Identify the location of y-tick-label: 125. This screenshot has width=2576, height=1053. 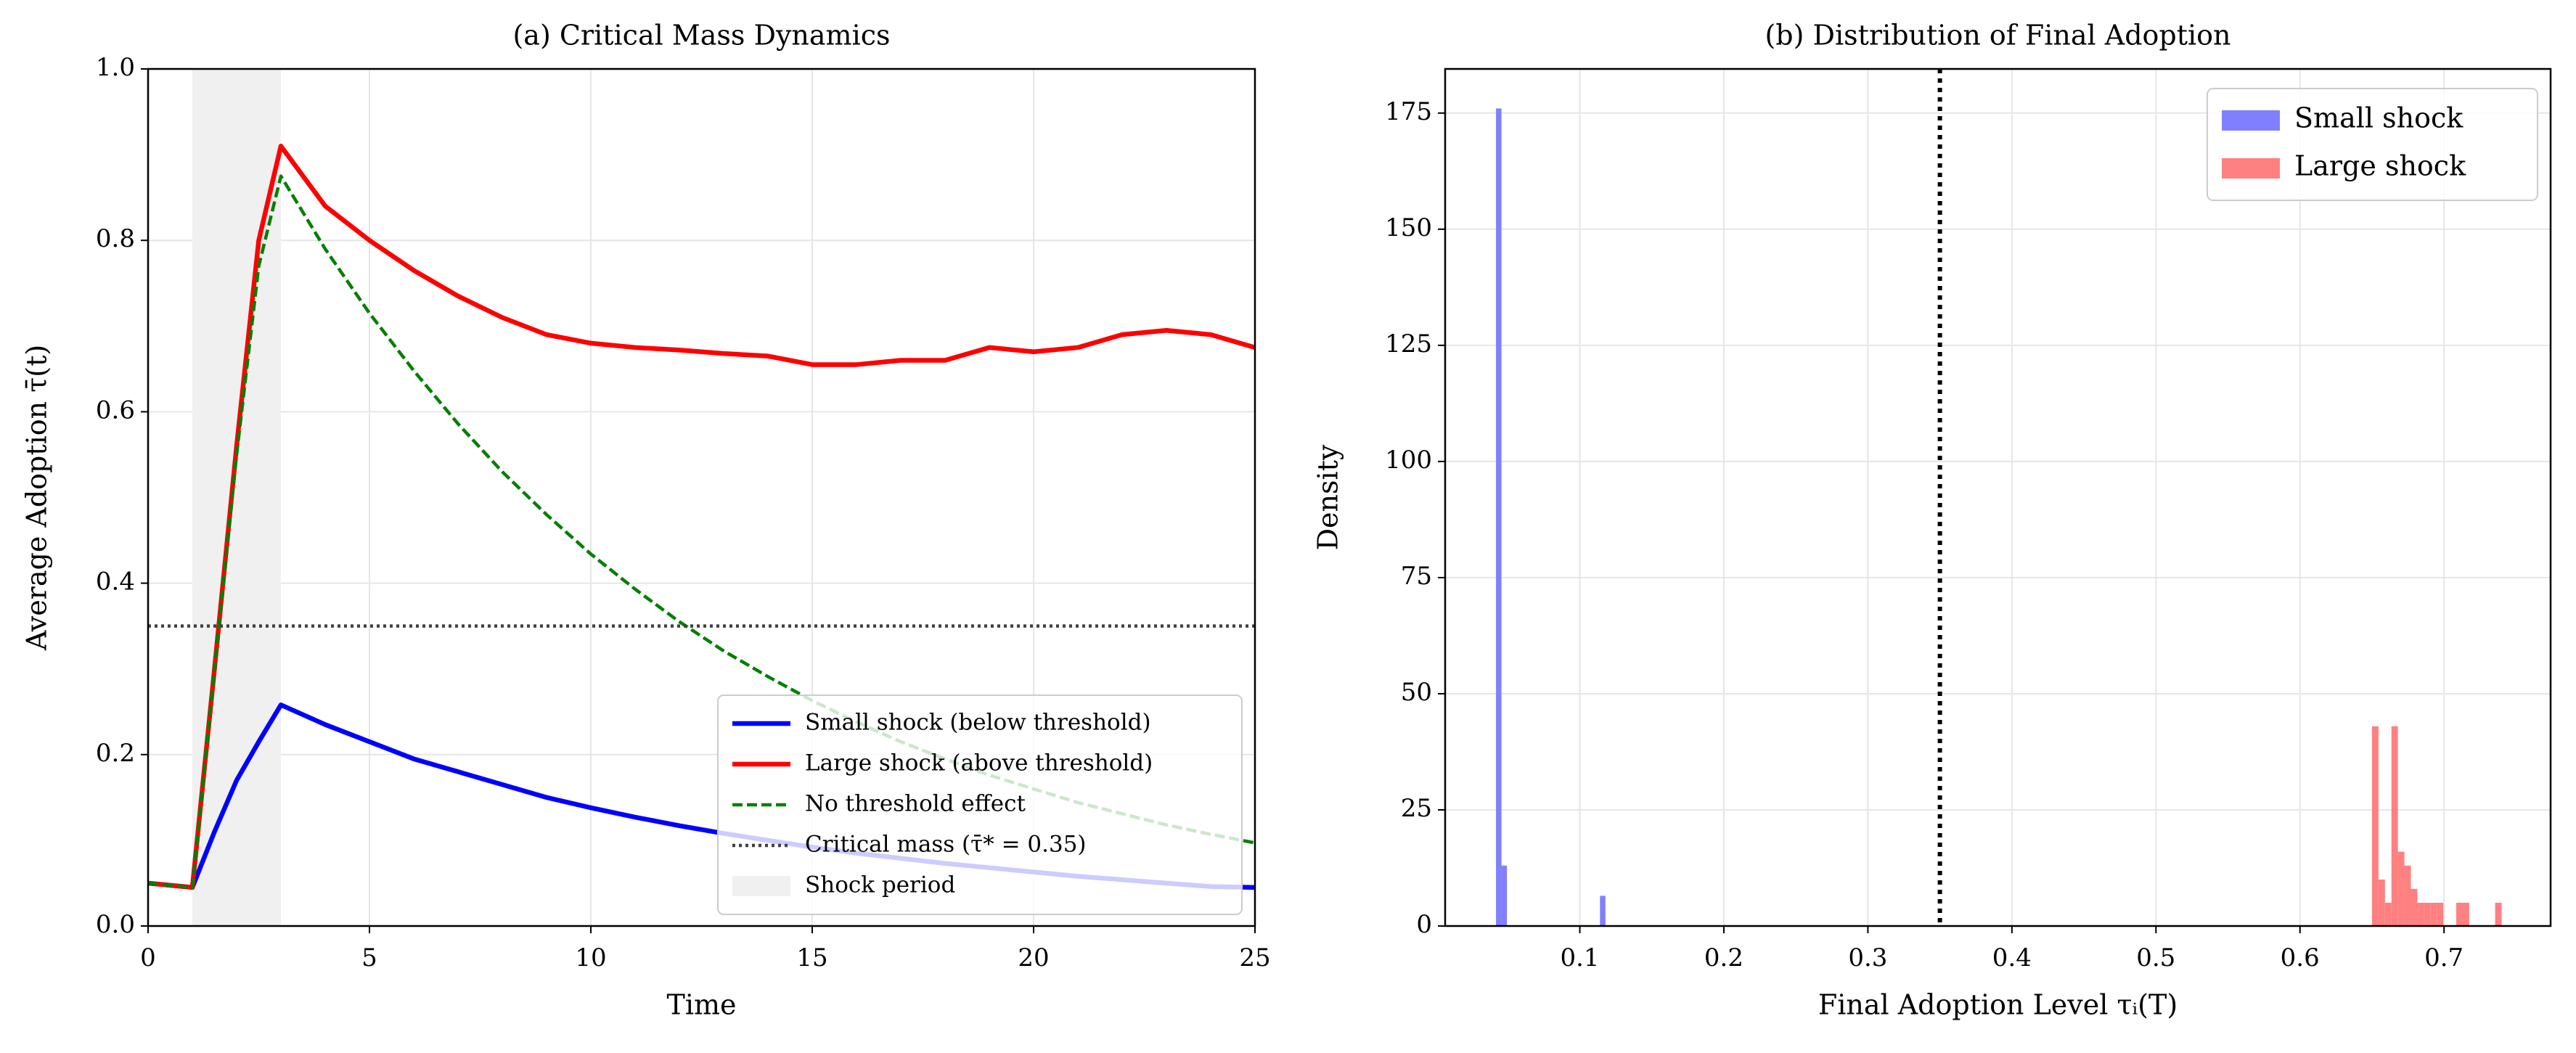
(1409, 343).